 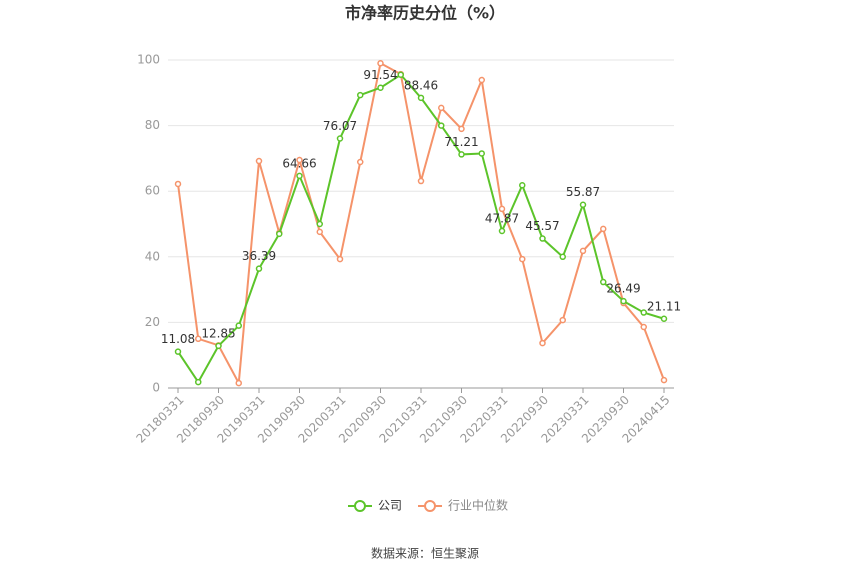 I want to click on y-tick-label: 40, so click(x=152, y=256).